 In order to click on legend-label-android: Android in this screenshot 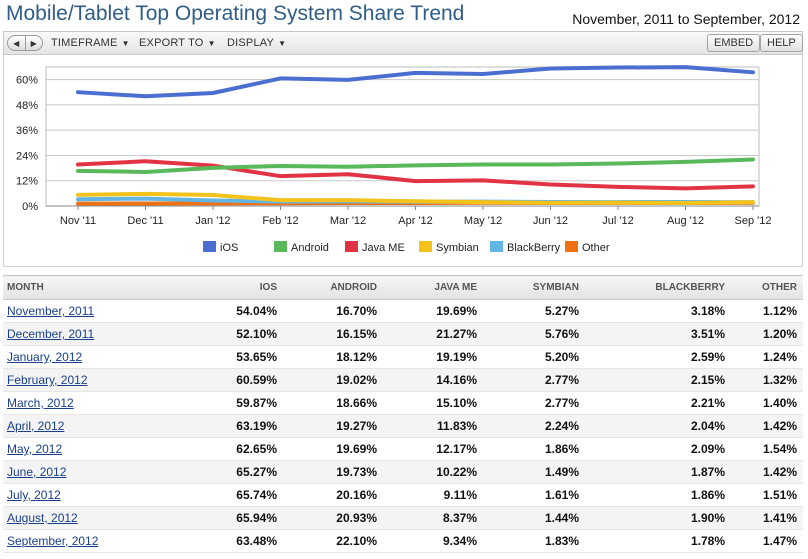, I will do `click(310, 248)`.